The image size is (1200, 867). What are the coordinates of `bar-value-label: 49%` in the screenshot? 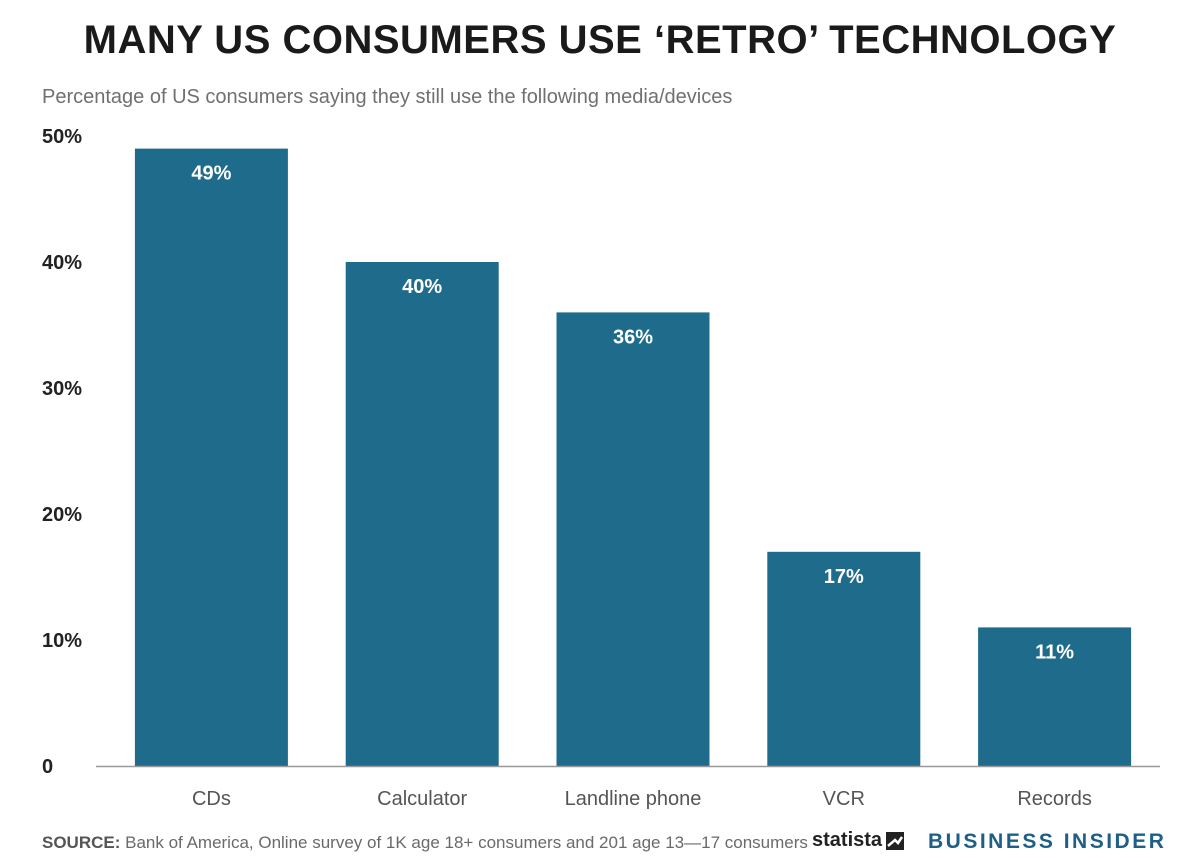 It's located at (211, 174).